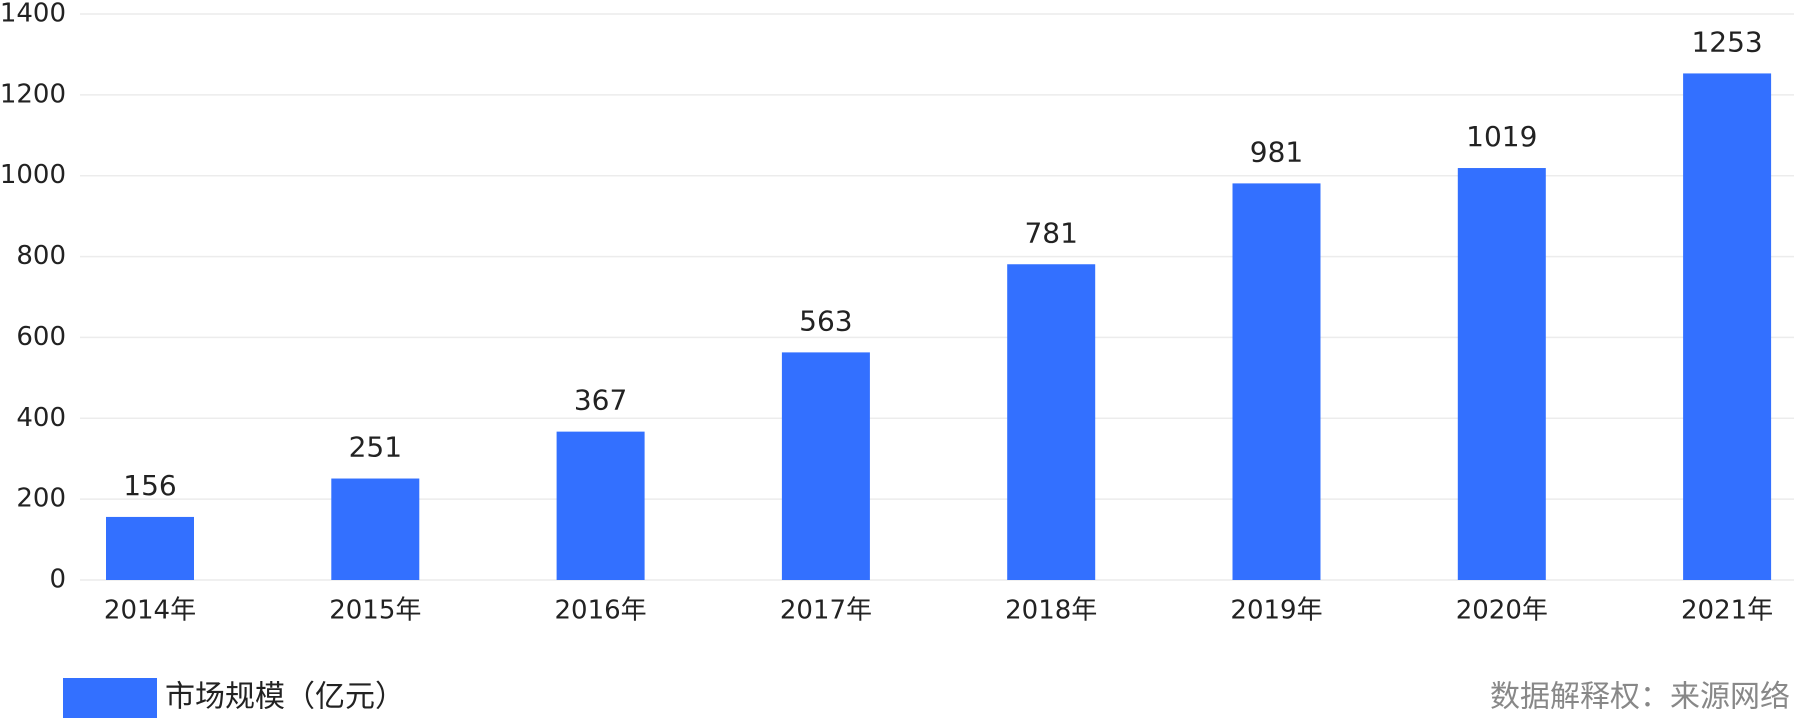  What do you see at coordinates (285, 697) in the screenshot?
I see `legend-label: 市场规模（亿元）` at bounding box center [285, 697].